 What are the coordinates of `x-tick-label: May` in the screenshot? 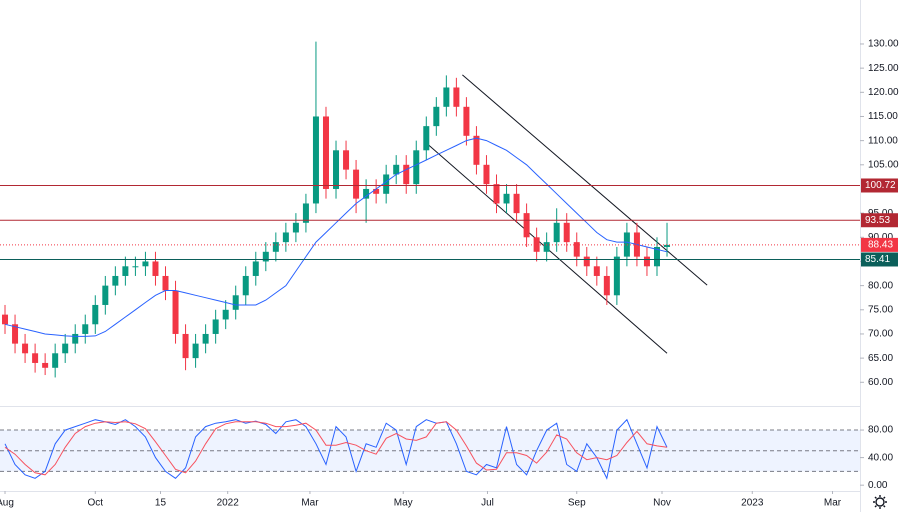 It's located at (403, 503).